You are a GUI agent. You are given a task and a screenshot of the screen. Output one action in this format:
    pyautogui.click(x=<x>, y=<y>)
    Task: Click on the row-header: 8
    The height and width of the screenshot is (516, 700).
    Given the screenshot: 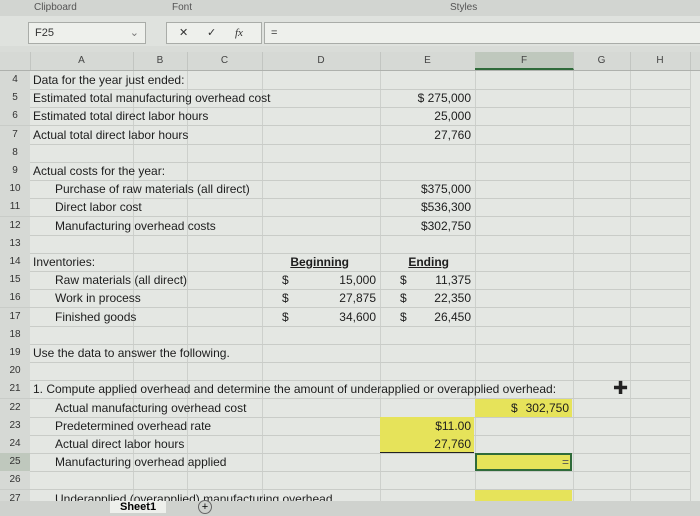 What is the action you would take?
    pyautogui.click(x=15, y=152)
    